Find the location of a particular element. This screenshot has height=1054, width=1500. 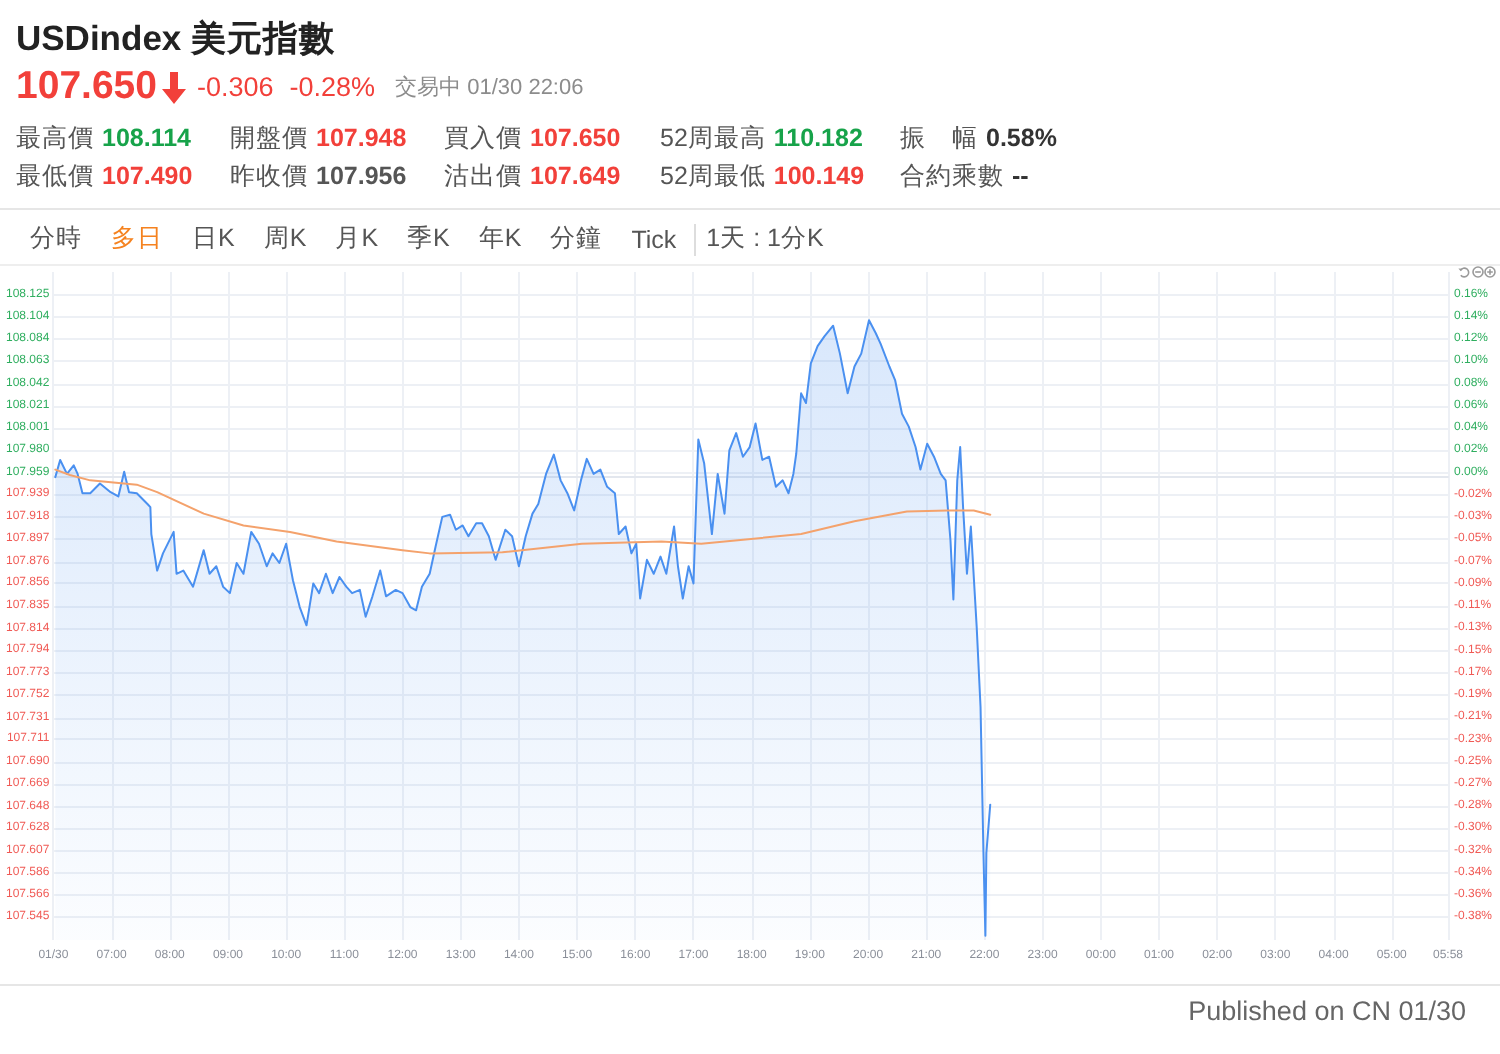

text: 昨收價 is located at coordinates (269, 176).